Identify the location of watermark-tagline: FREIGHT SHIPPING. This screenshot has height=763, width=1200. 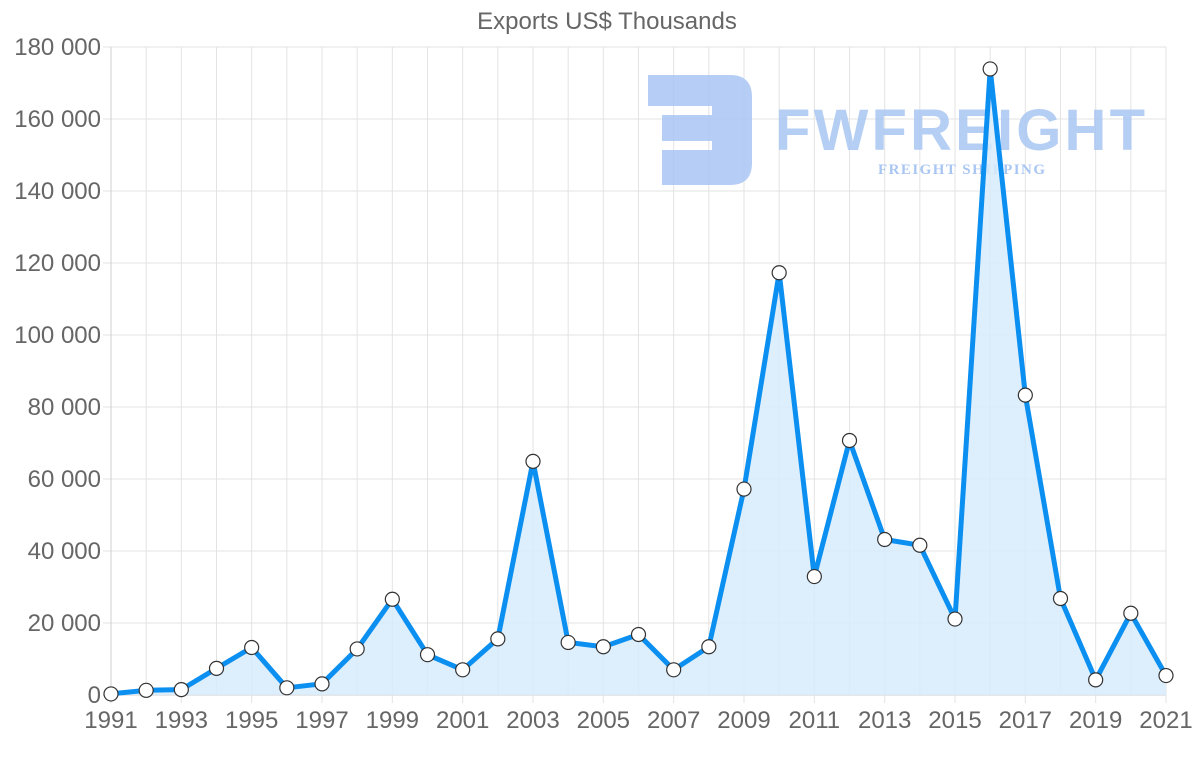
(961, 170).